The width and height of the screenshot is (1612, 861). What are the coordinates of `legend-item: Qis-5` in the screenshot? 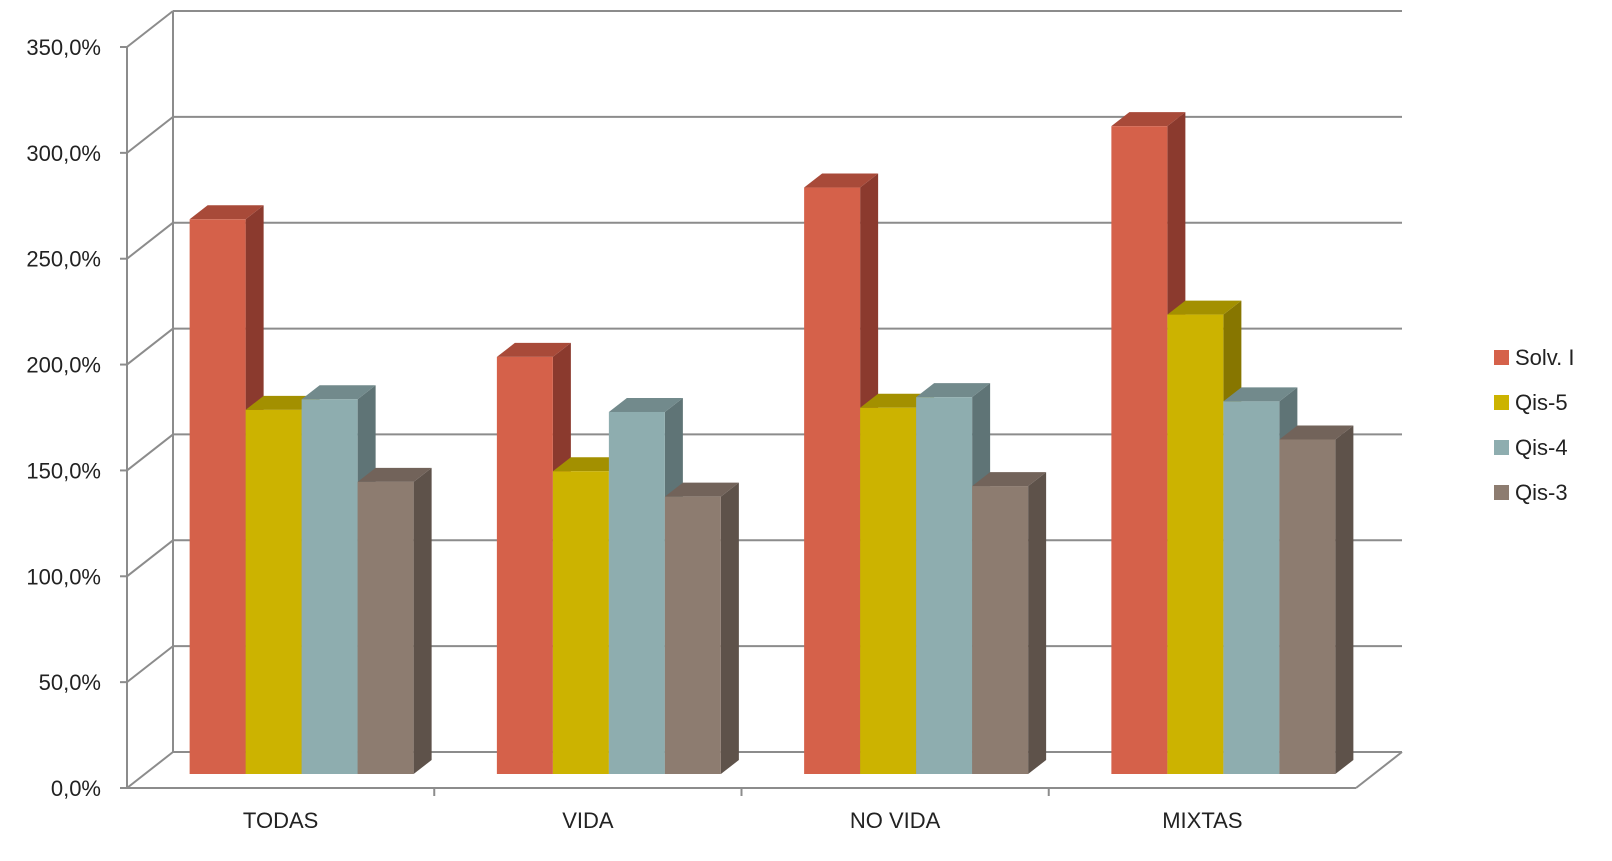 It's located at (1531, 402).